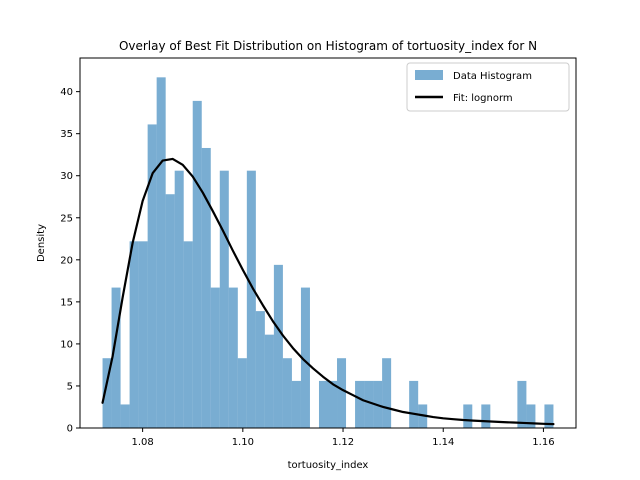  What do you see at coordinates (70, 429) in the screenshot?
I see `y-tick-label: 0` at bounding box center [70, 429].